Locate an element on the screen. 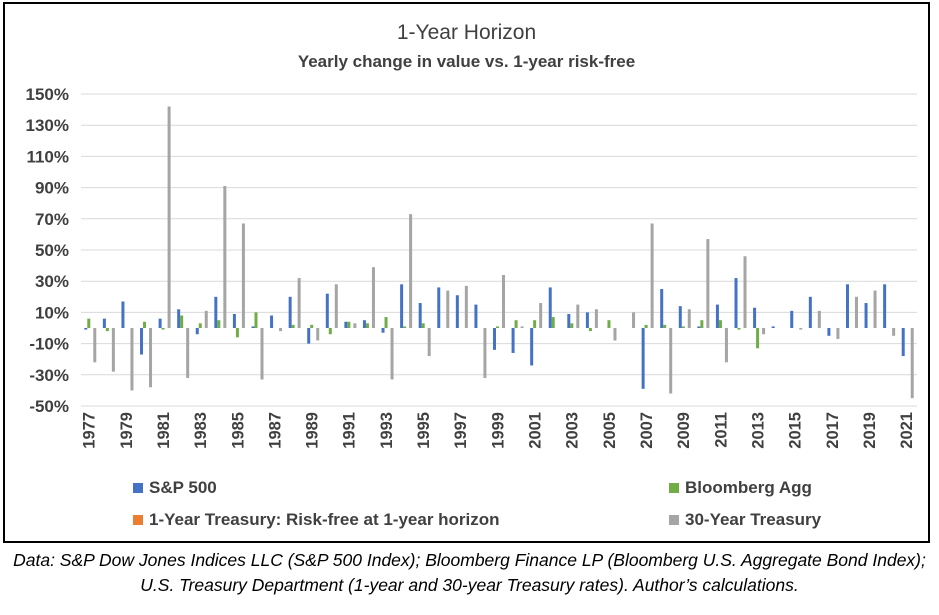  legend-label-sp500: S&P 500 is located at coordinates (183, 487).